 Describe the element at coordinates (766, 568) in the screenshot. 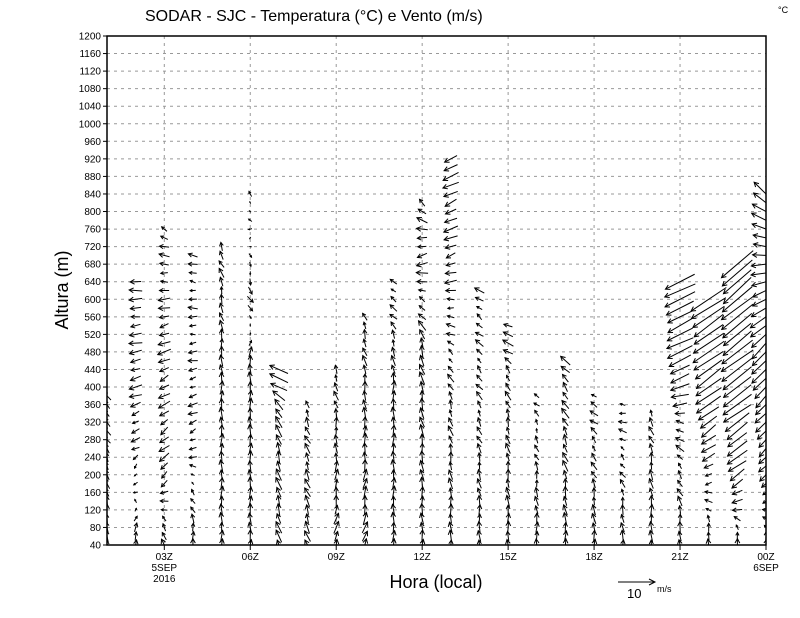

I see `x-tick-date: 6SEP` at that location.